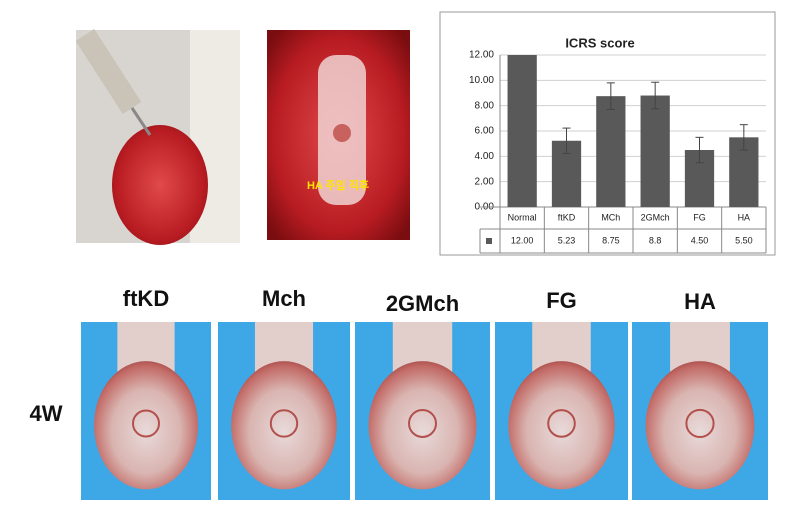 The width and height of the screenshot is (785, 531). What do you see at coordinates (422, 303) in the screenshot?
I see `panel-label: 2GMch` at bounding box center [422, 303].